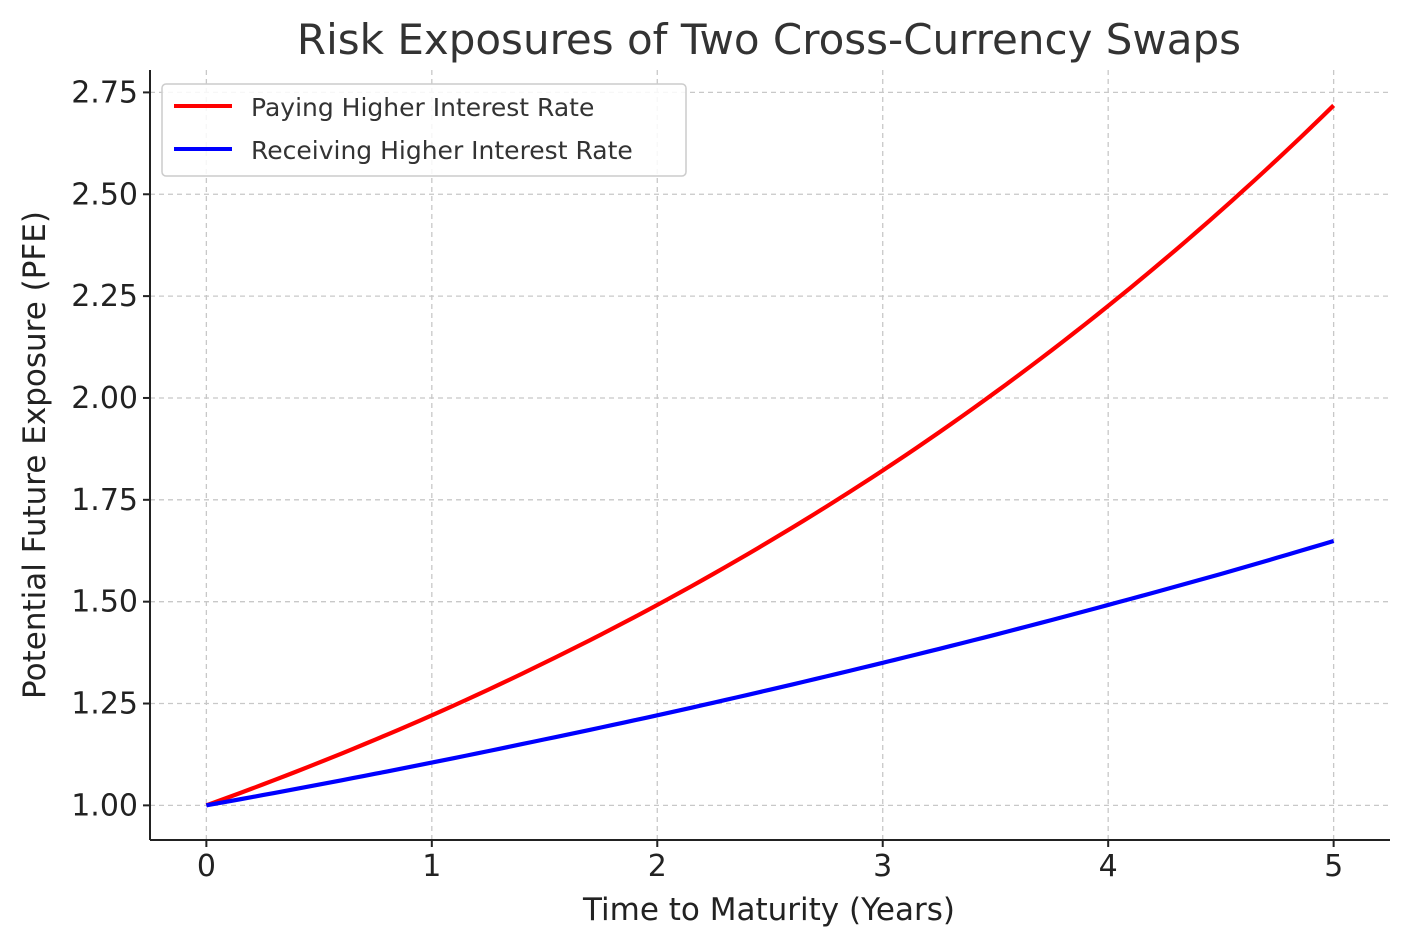  I want to click on y-tick-label: 1.25, so click(104, 704).